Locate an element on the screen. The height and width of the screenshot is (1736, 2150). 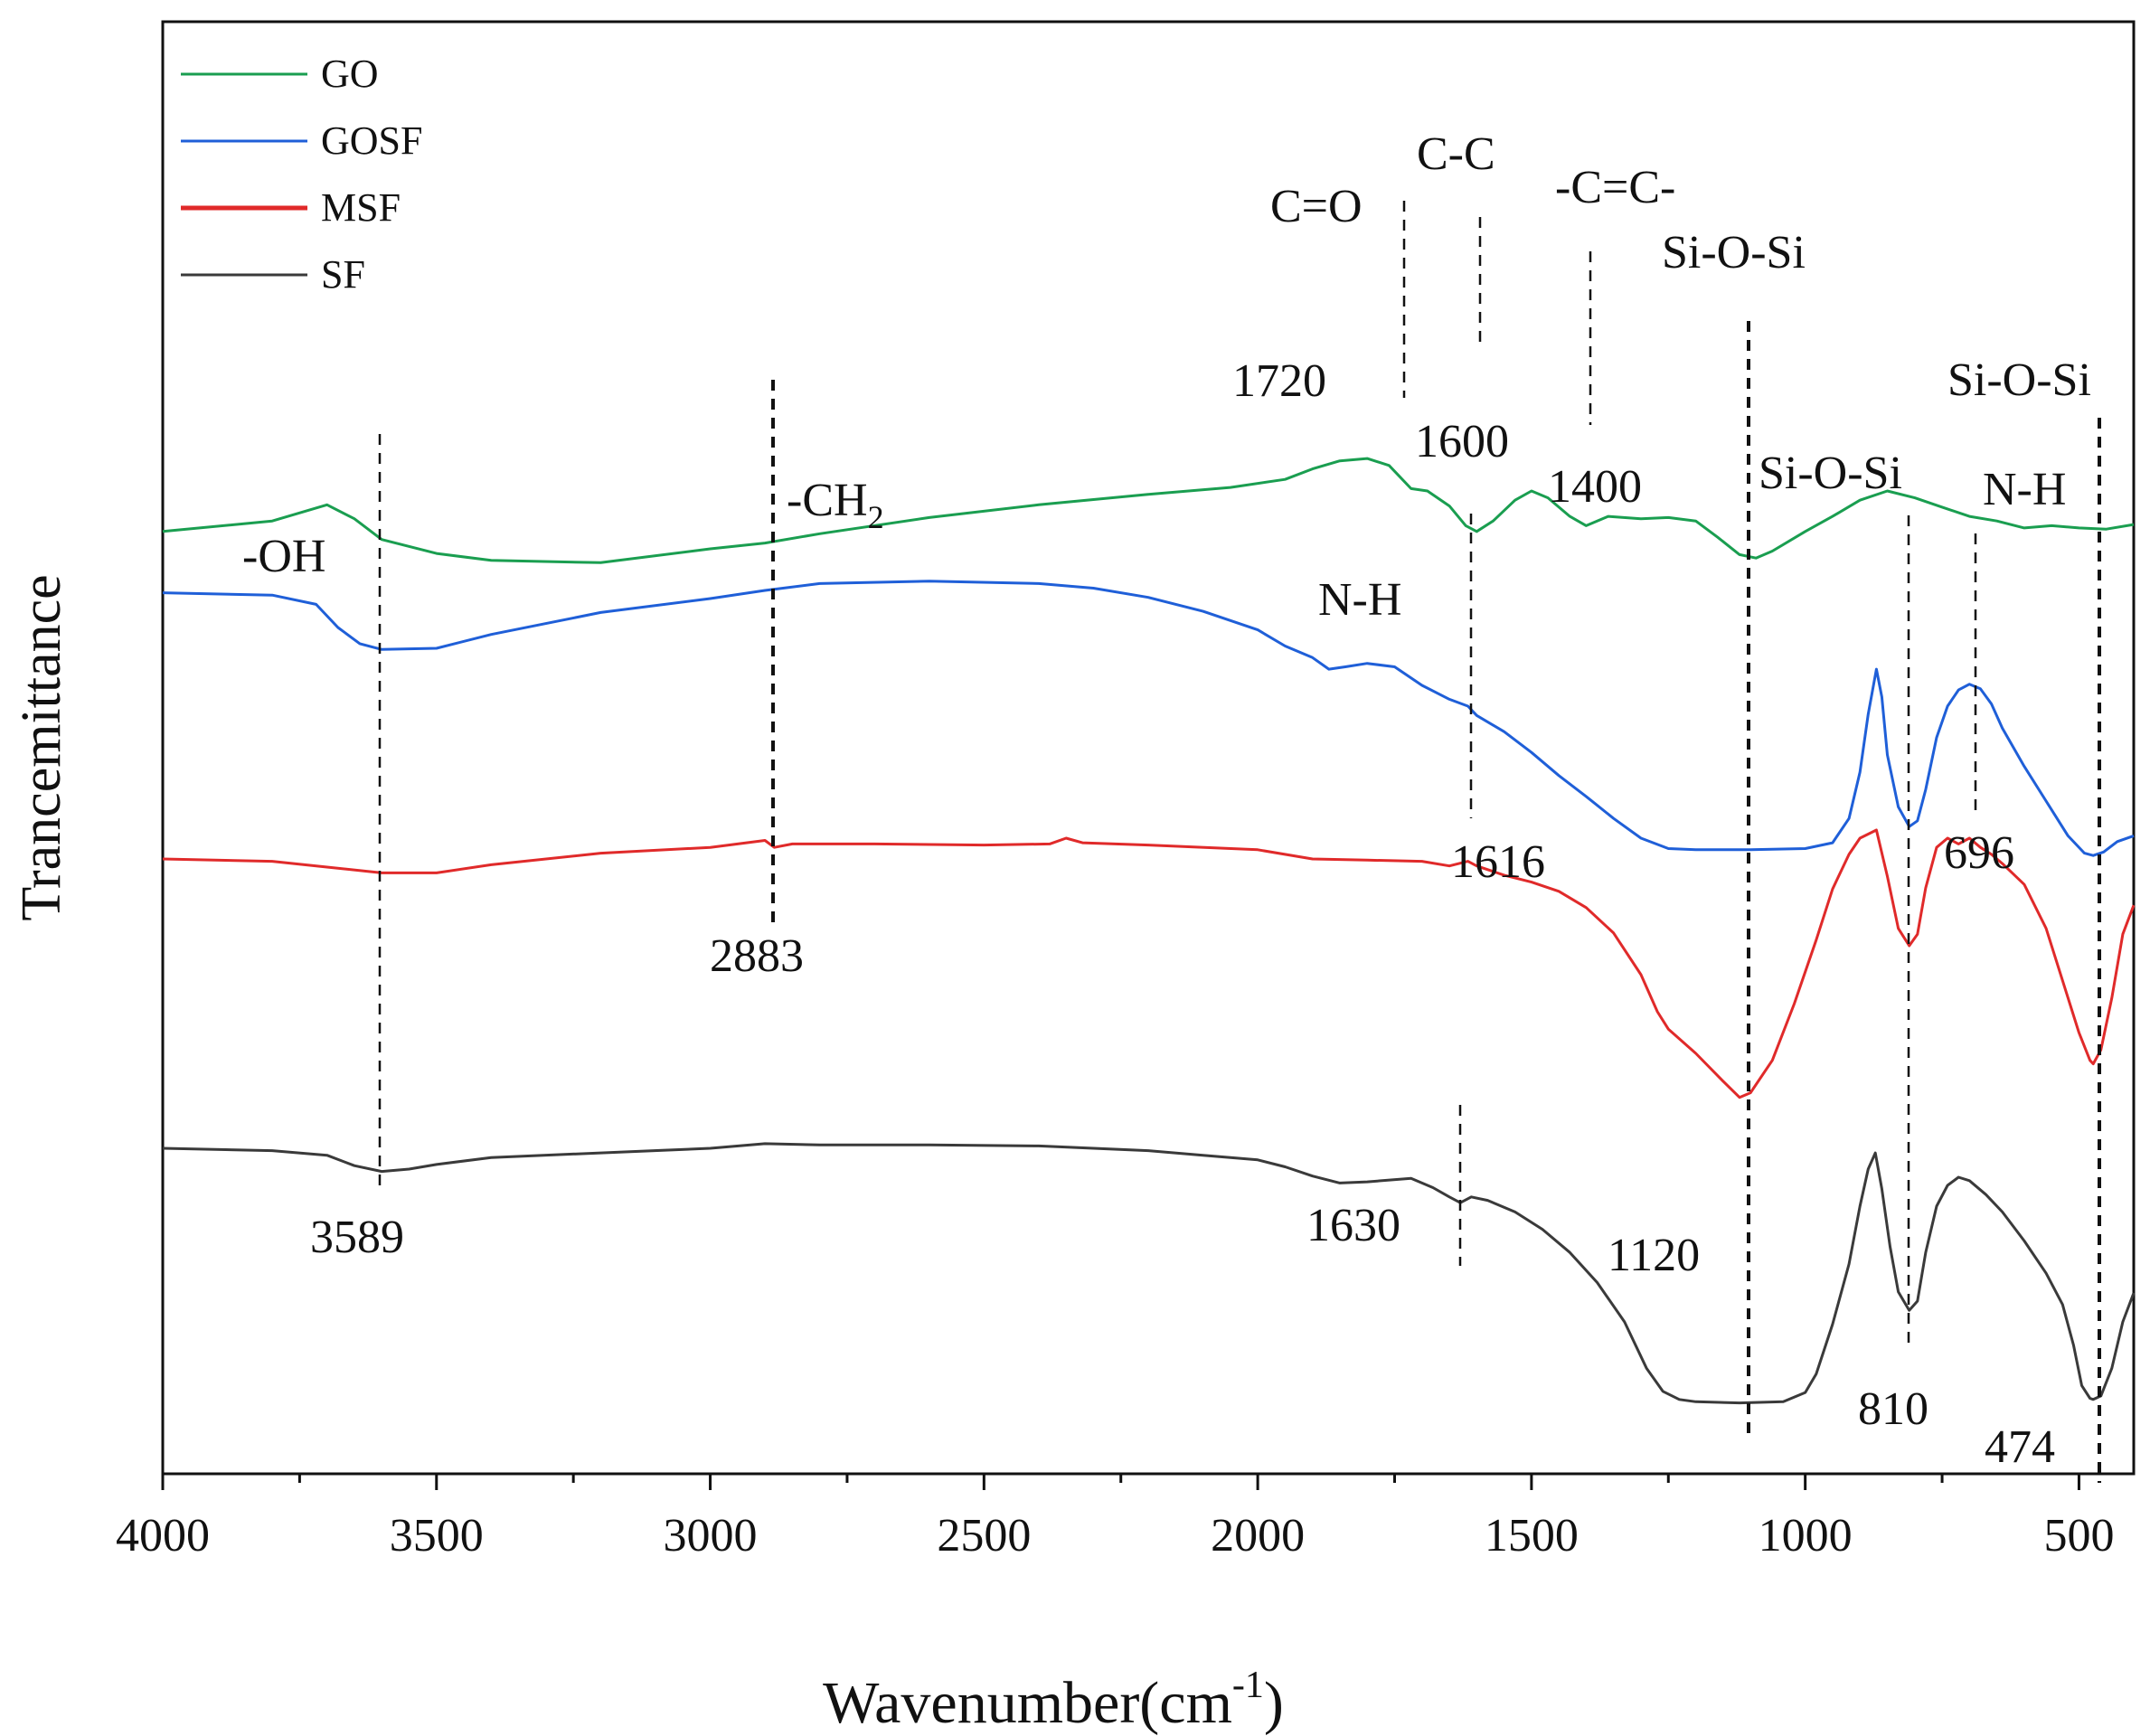
anno-3589: 3589 is located at coordinates (357, 1238).